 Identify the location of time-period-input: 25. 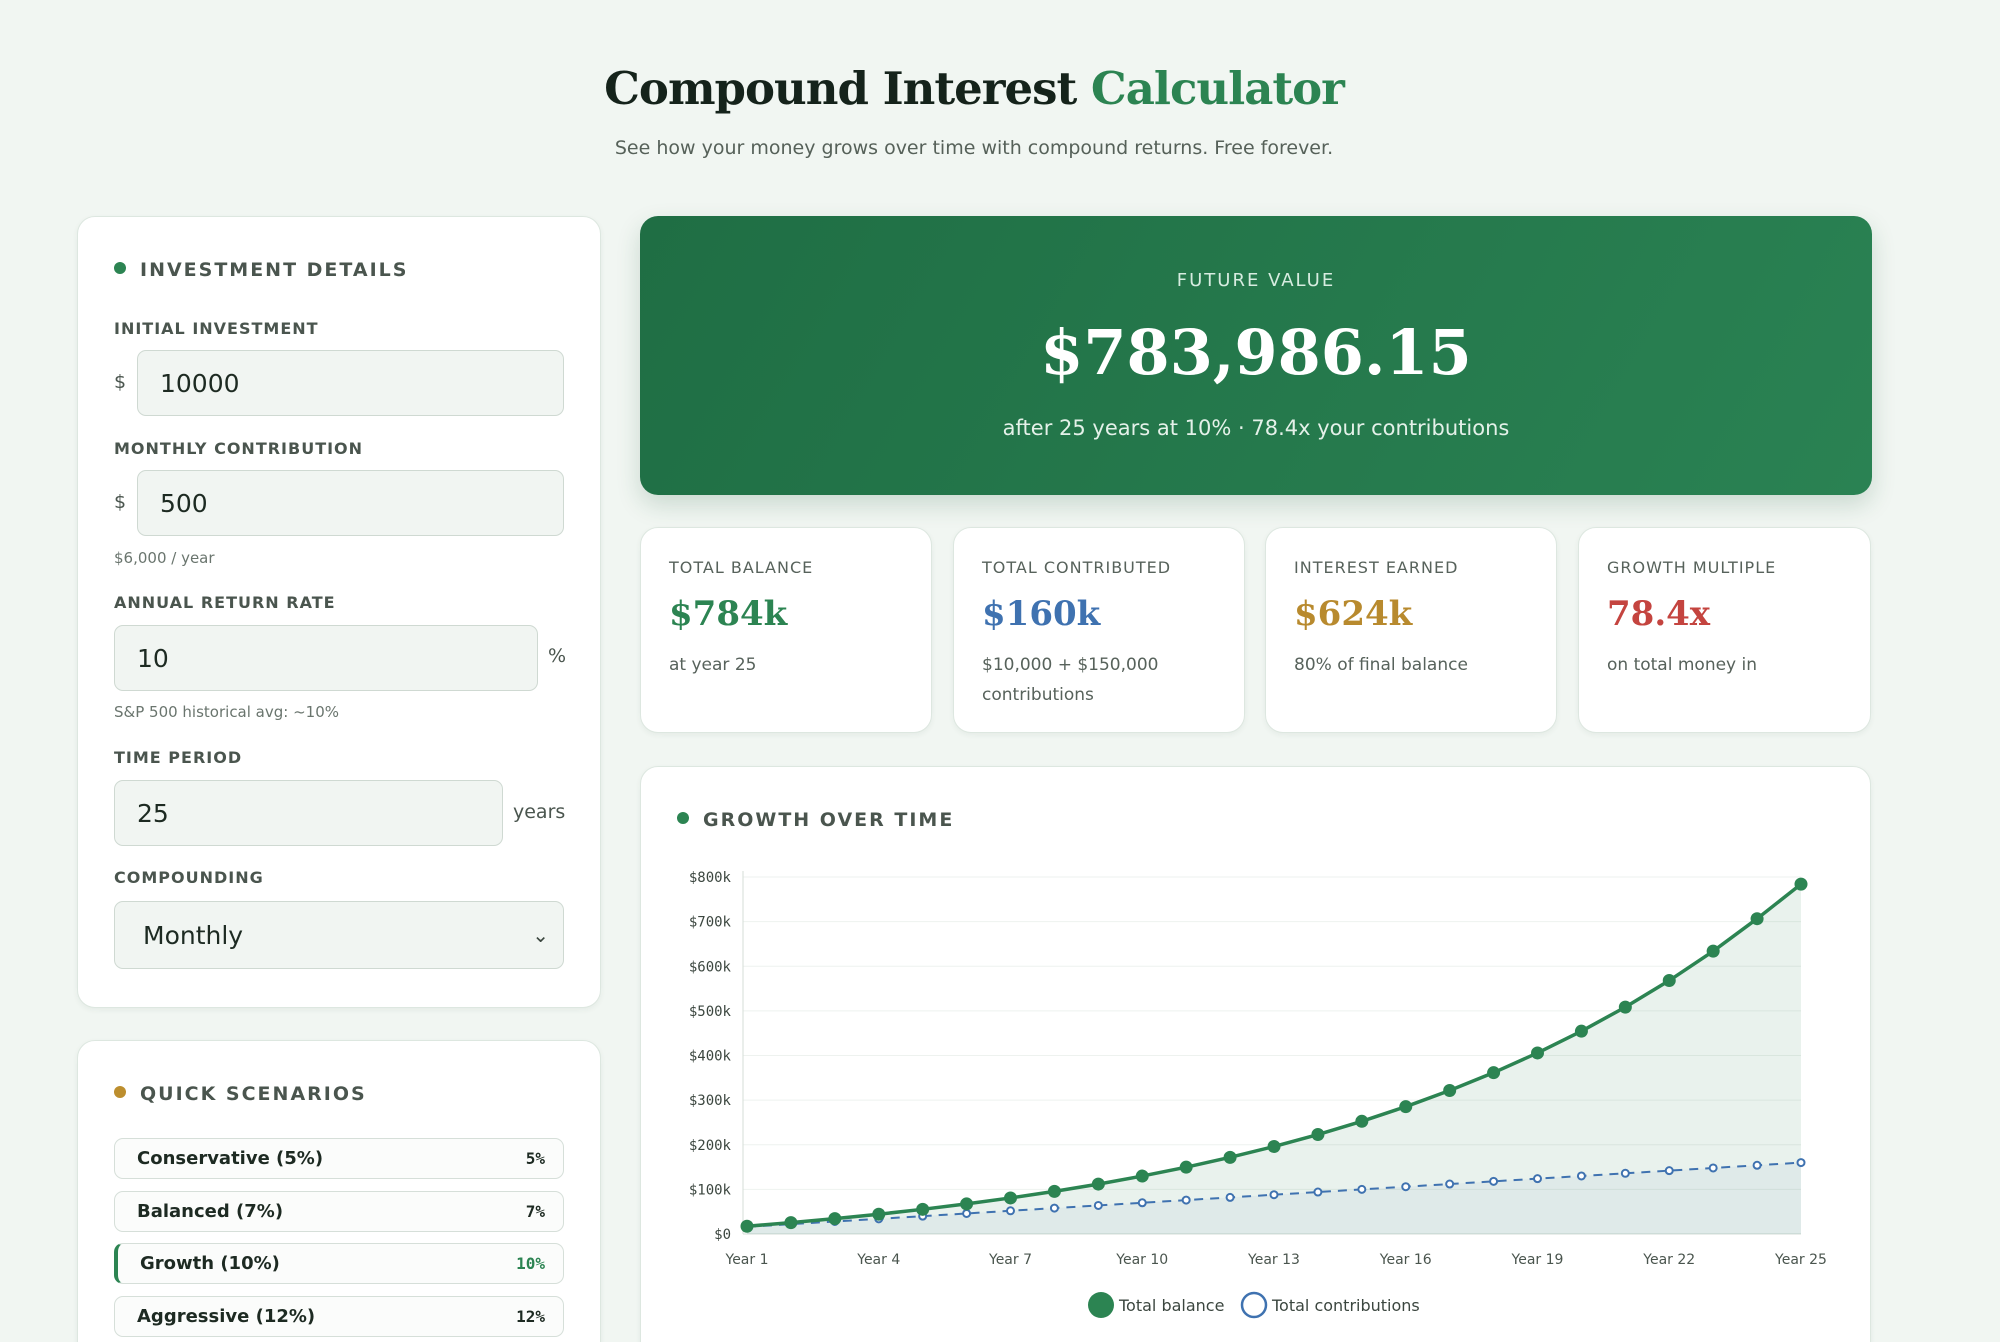
(308, 813).